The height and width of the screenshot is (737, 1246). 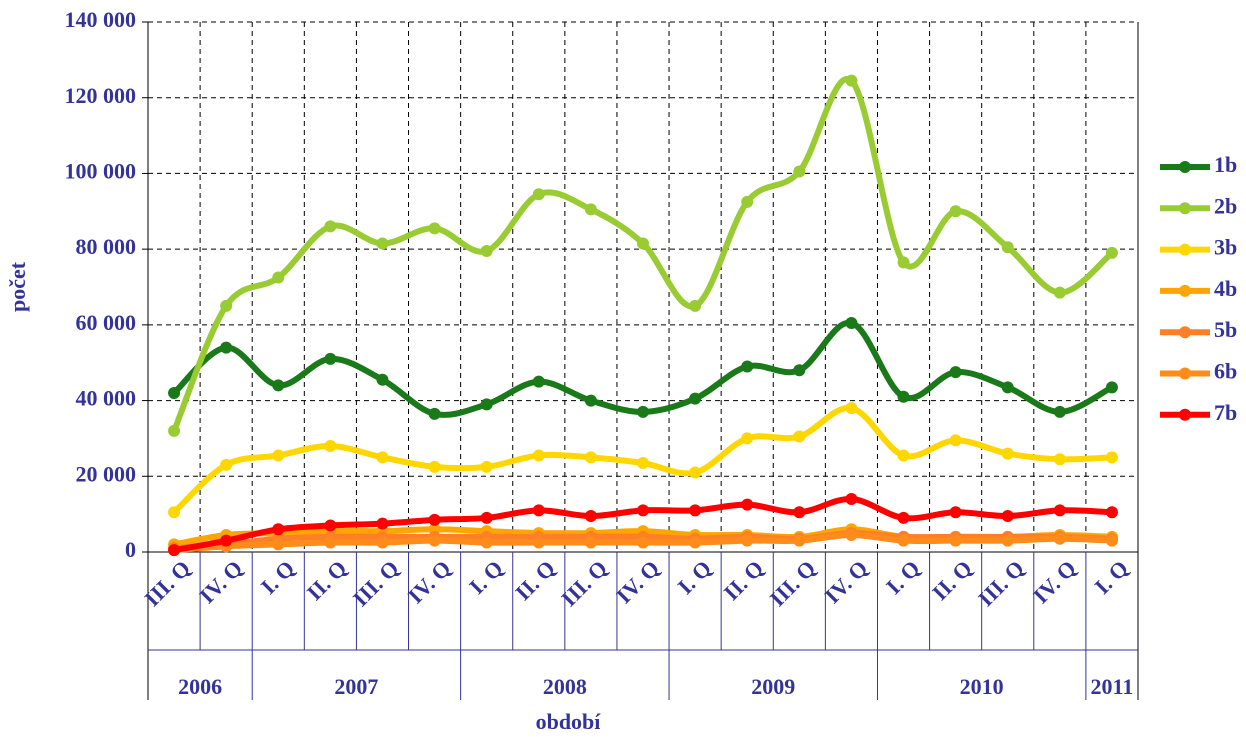 I want to click on y-tick-label: 20 000, so click(x=106, y=473).